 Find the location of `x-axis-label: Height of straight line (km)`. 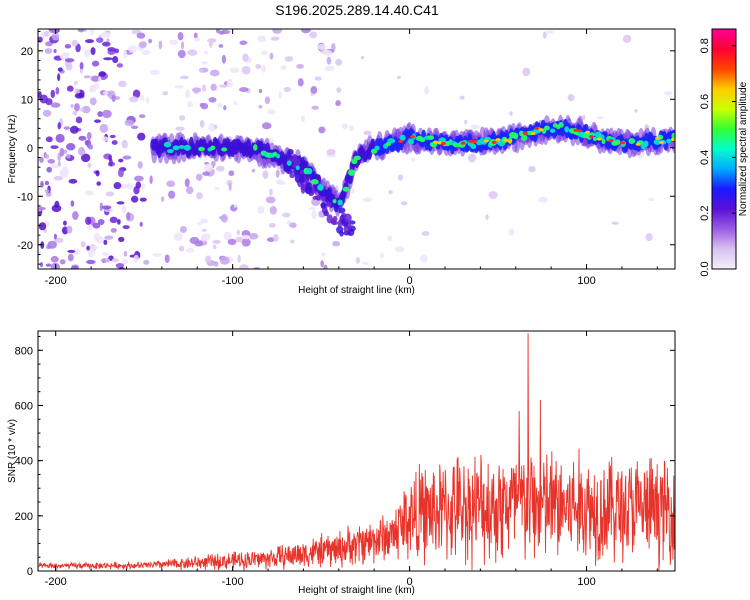

x-axis-label: Height of straight line (km) is located at coordinates (356, 290).